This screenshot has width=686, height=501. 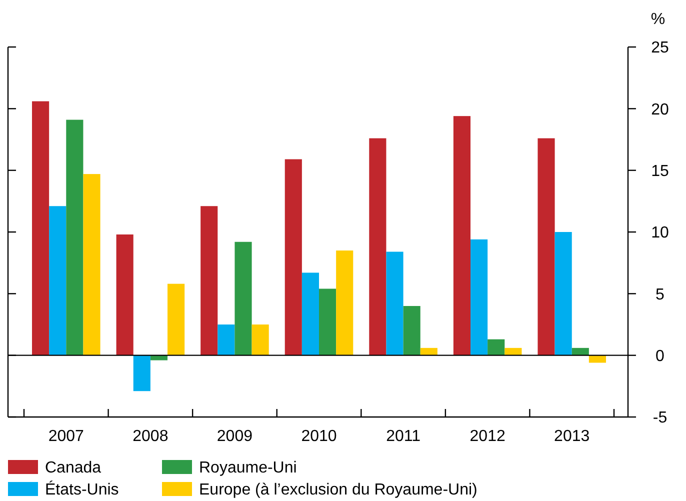 What do you see at coordinates (66, 436) in the screenshot?
I see `x-tick-label: 2007` at bounding box center [66, 436].